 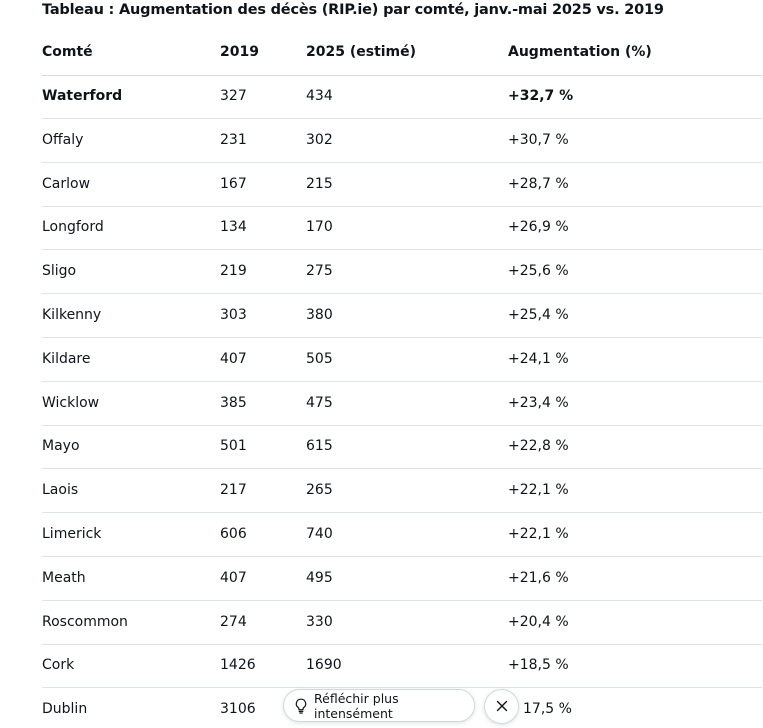 I want to click on table-row: Longford 134 170 +26,9 %, so click(x=402, y=228).